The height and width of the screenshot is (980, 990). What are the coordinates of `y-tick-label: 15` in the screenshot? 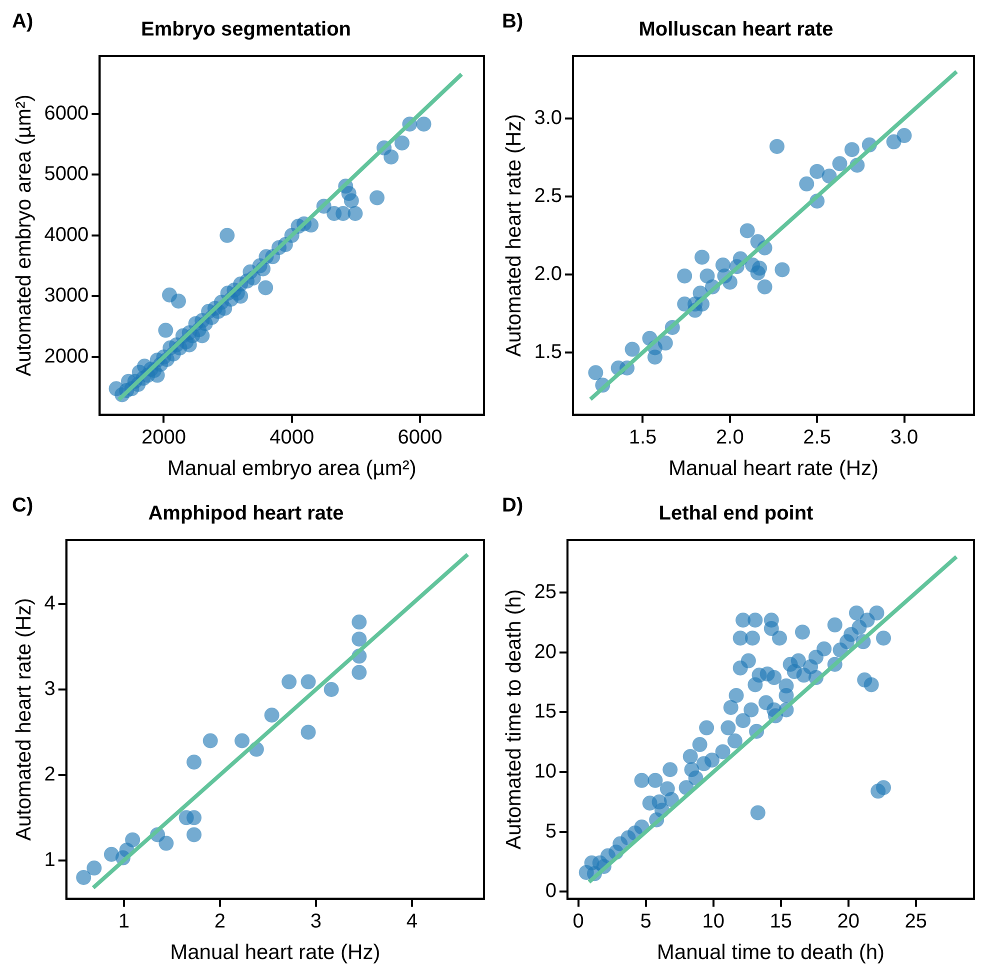 It's located at (545, 711).